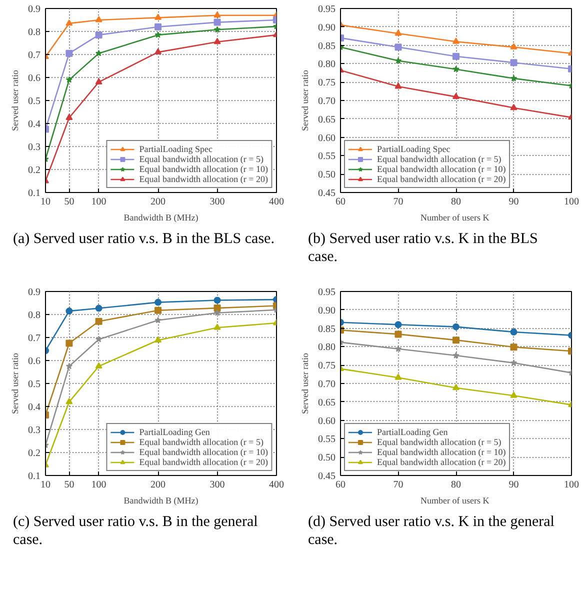 This screenshot has height=602, width=587. What do you see at coordinates (135, 531) in the screenshot?
I see `text: (c) Served user ratio v.s. B in the general case.` at bounding box center [135, 531].